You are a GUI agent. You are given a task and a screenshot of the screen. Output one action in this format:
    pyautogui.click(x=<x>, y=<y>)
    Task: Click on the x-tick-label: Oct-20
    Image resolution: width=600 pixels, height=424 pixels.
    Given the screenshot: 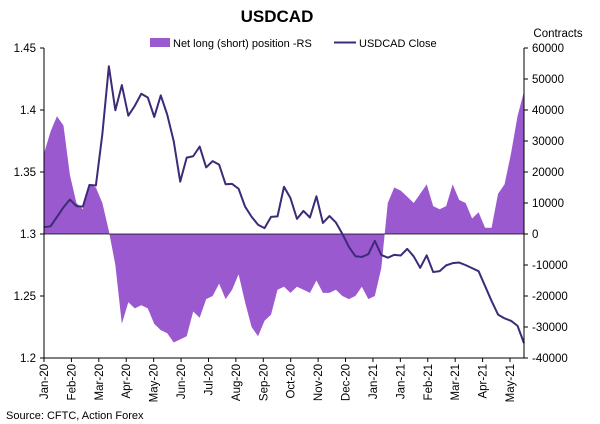 What is the action you would take?
    pyautogui.click(x=292, y=381)
    